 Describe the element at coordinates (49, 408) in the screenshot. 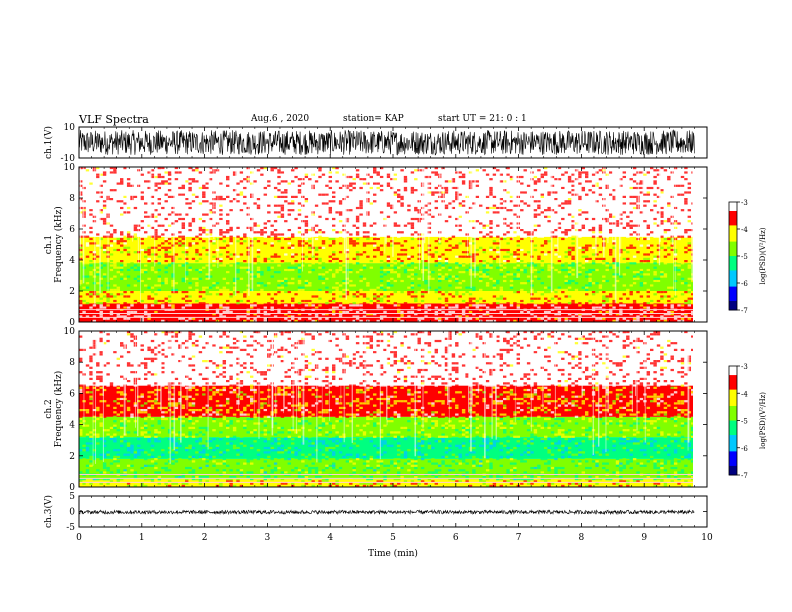

I see `ch2-spectrogram-ylabel: ch.2` at that location.